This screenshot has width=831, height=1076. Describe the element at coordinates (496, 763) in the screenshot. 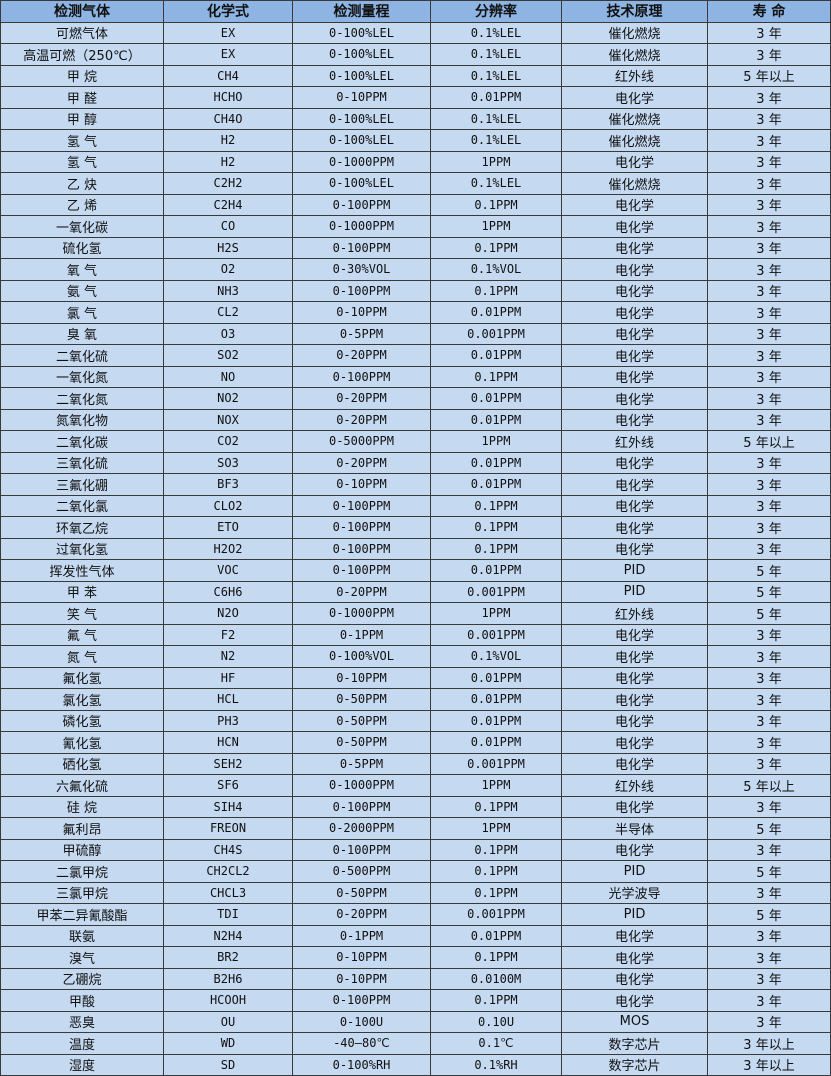

I see `cell-resolution: 0.001PPM` at that location.